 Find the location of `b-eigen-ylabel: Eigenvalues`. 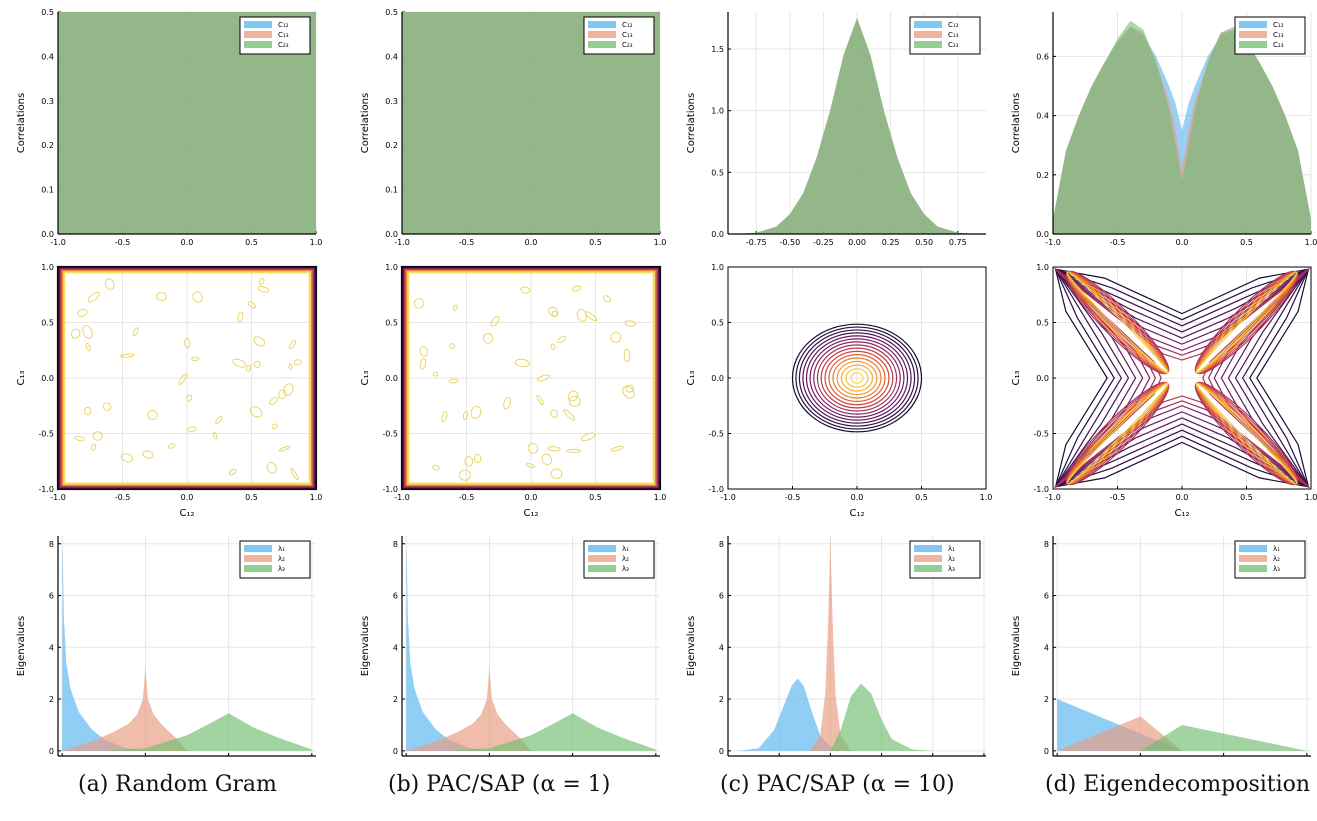

b-eigen-ylabel: Eigenvalues is located at coordinates (365, 646).